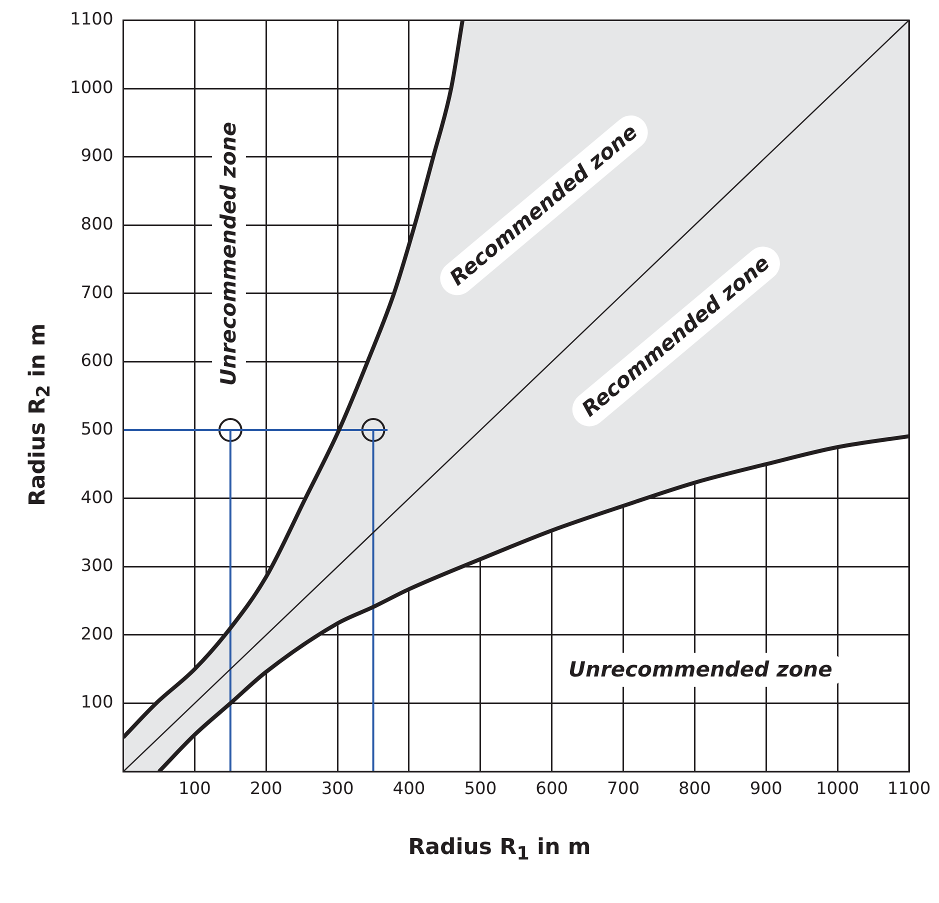 This screenshot has height=903, width=939. Describe the element at coordinates (97, 224) in the screenshot. I see `y-tick-label: 800` at that location.